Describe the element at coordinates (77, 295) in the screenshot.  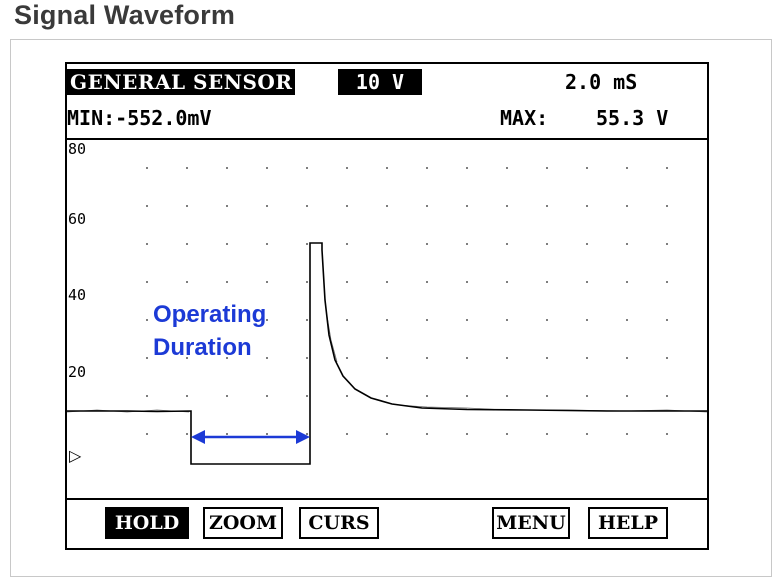
I see `y-tick-40: 40` at that location.